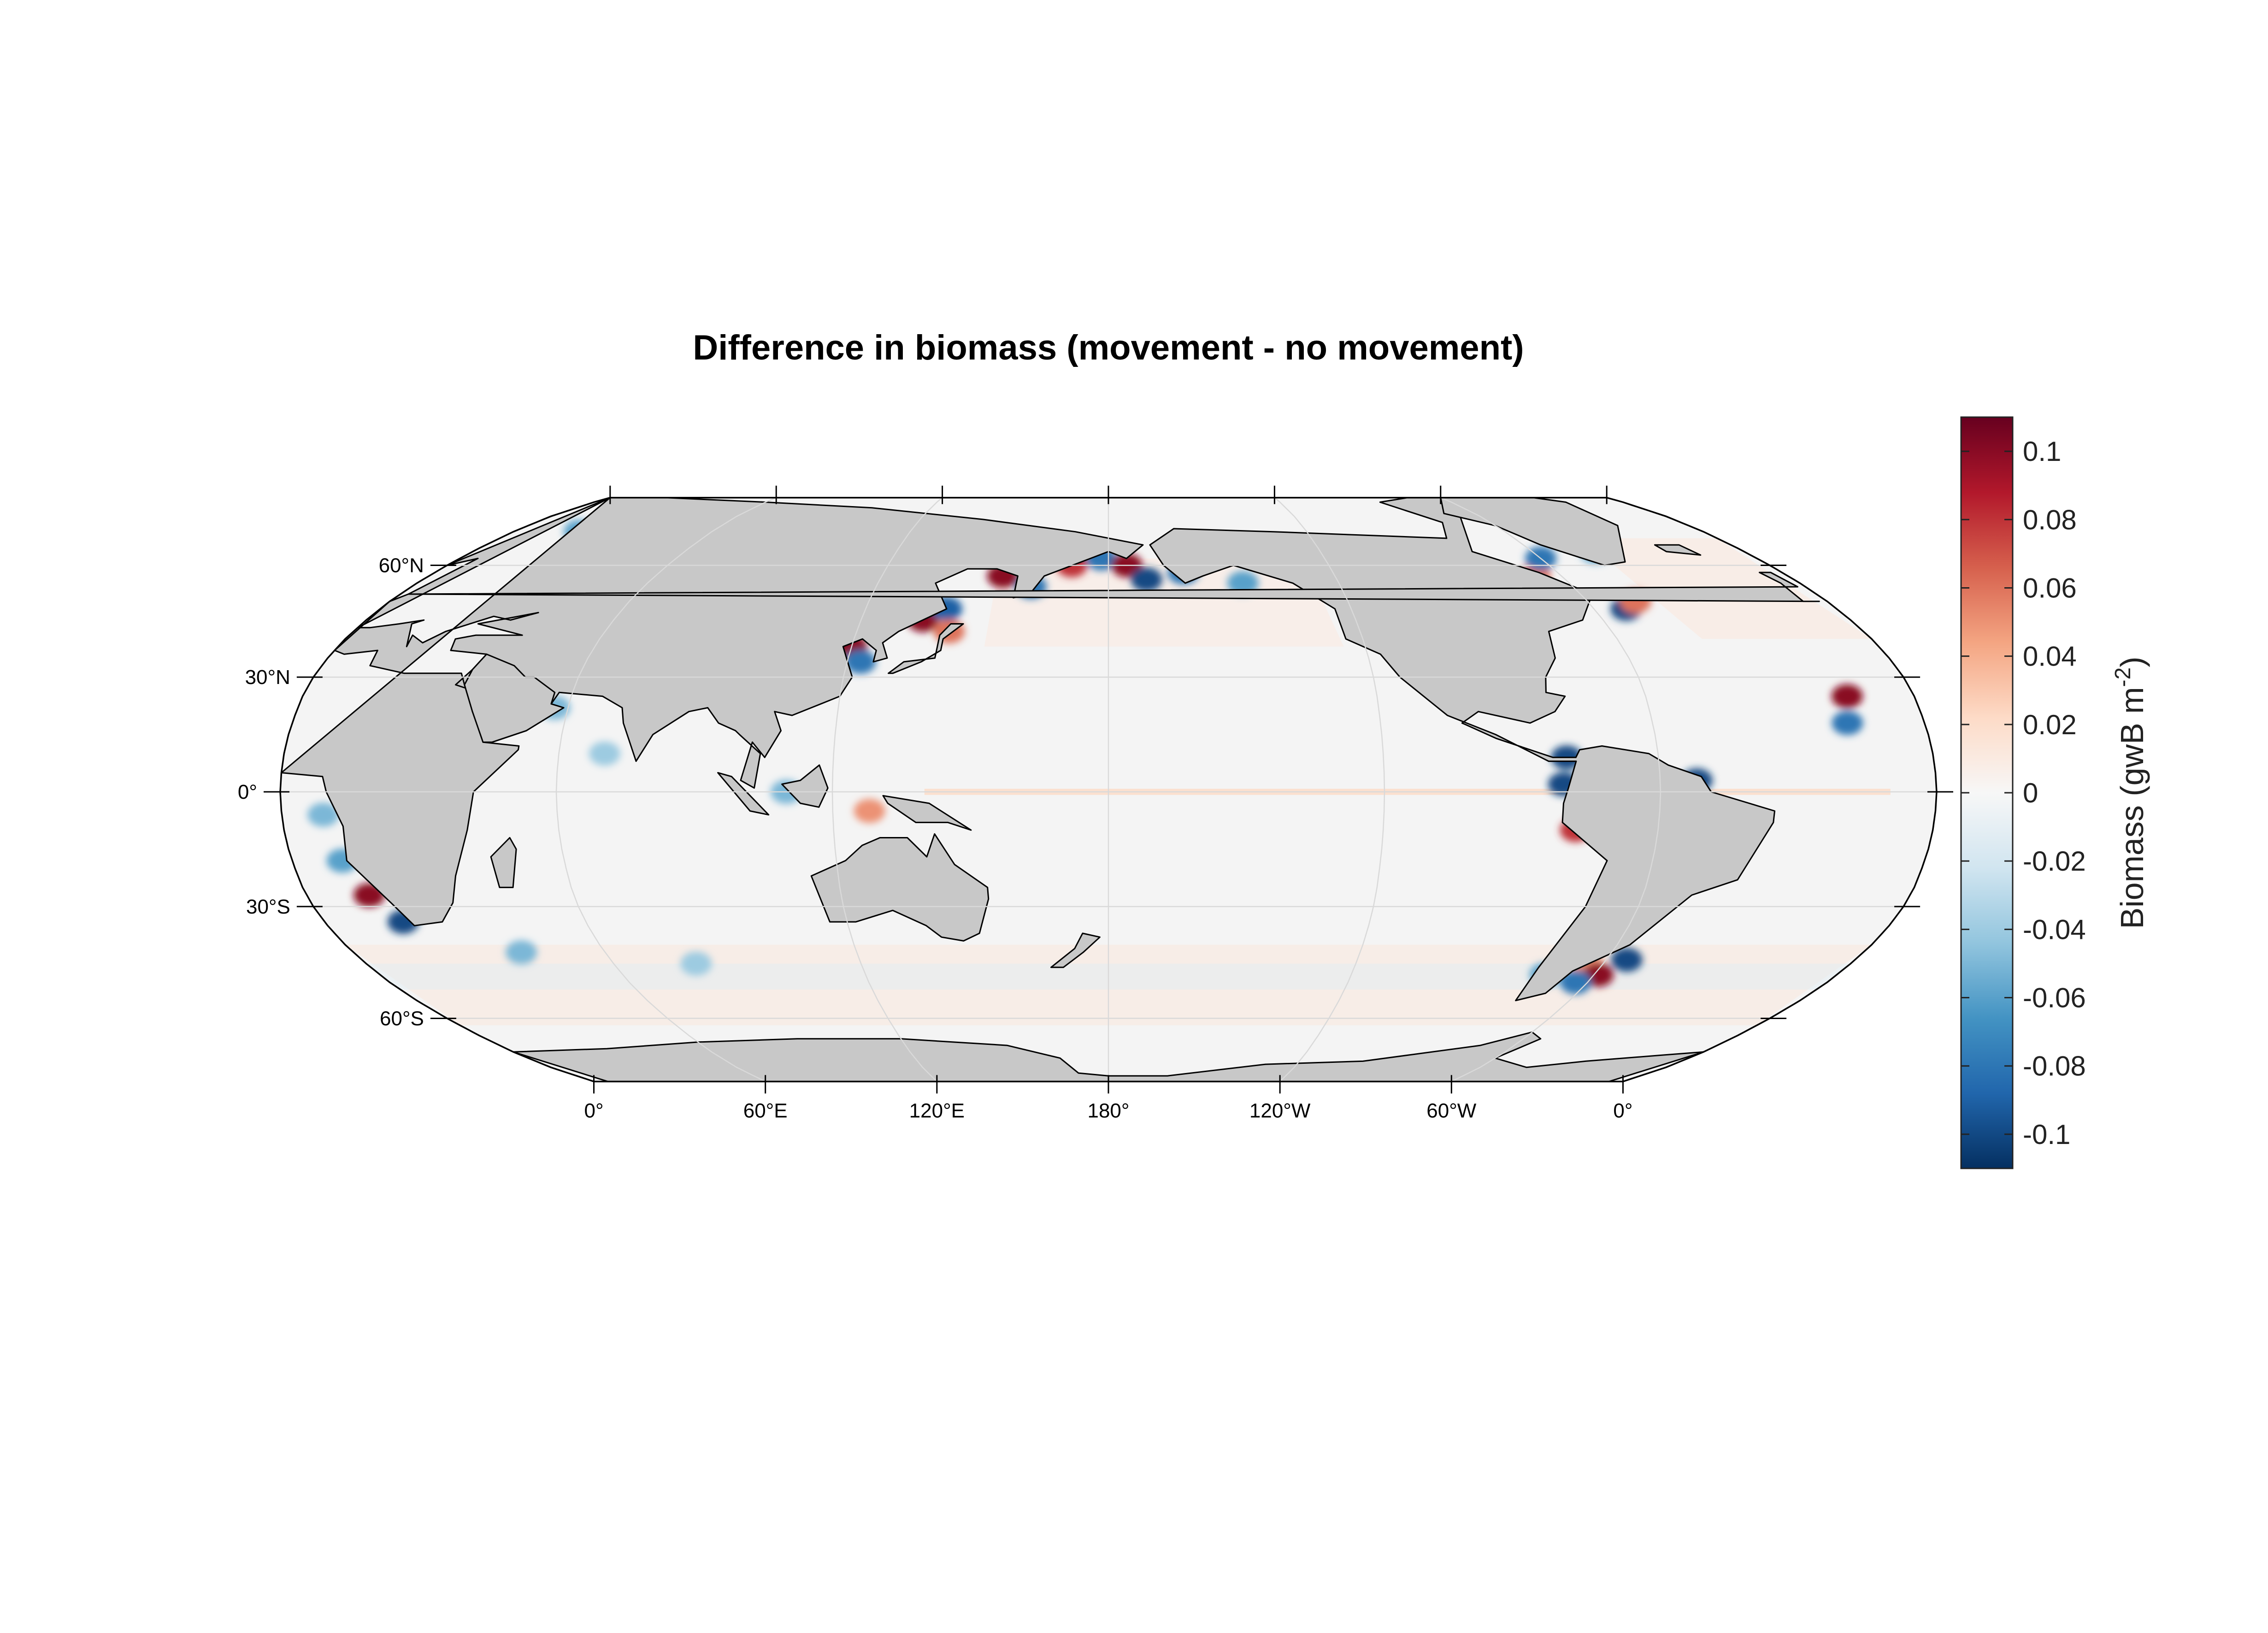 The height and width of the screenshot is (1633, 2268). What do you see at coordinates (2046, 1134) in the screenshot?
I see `colorbar-tick-label: -0.1` at bounding box center [2046, 1134].